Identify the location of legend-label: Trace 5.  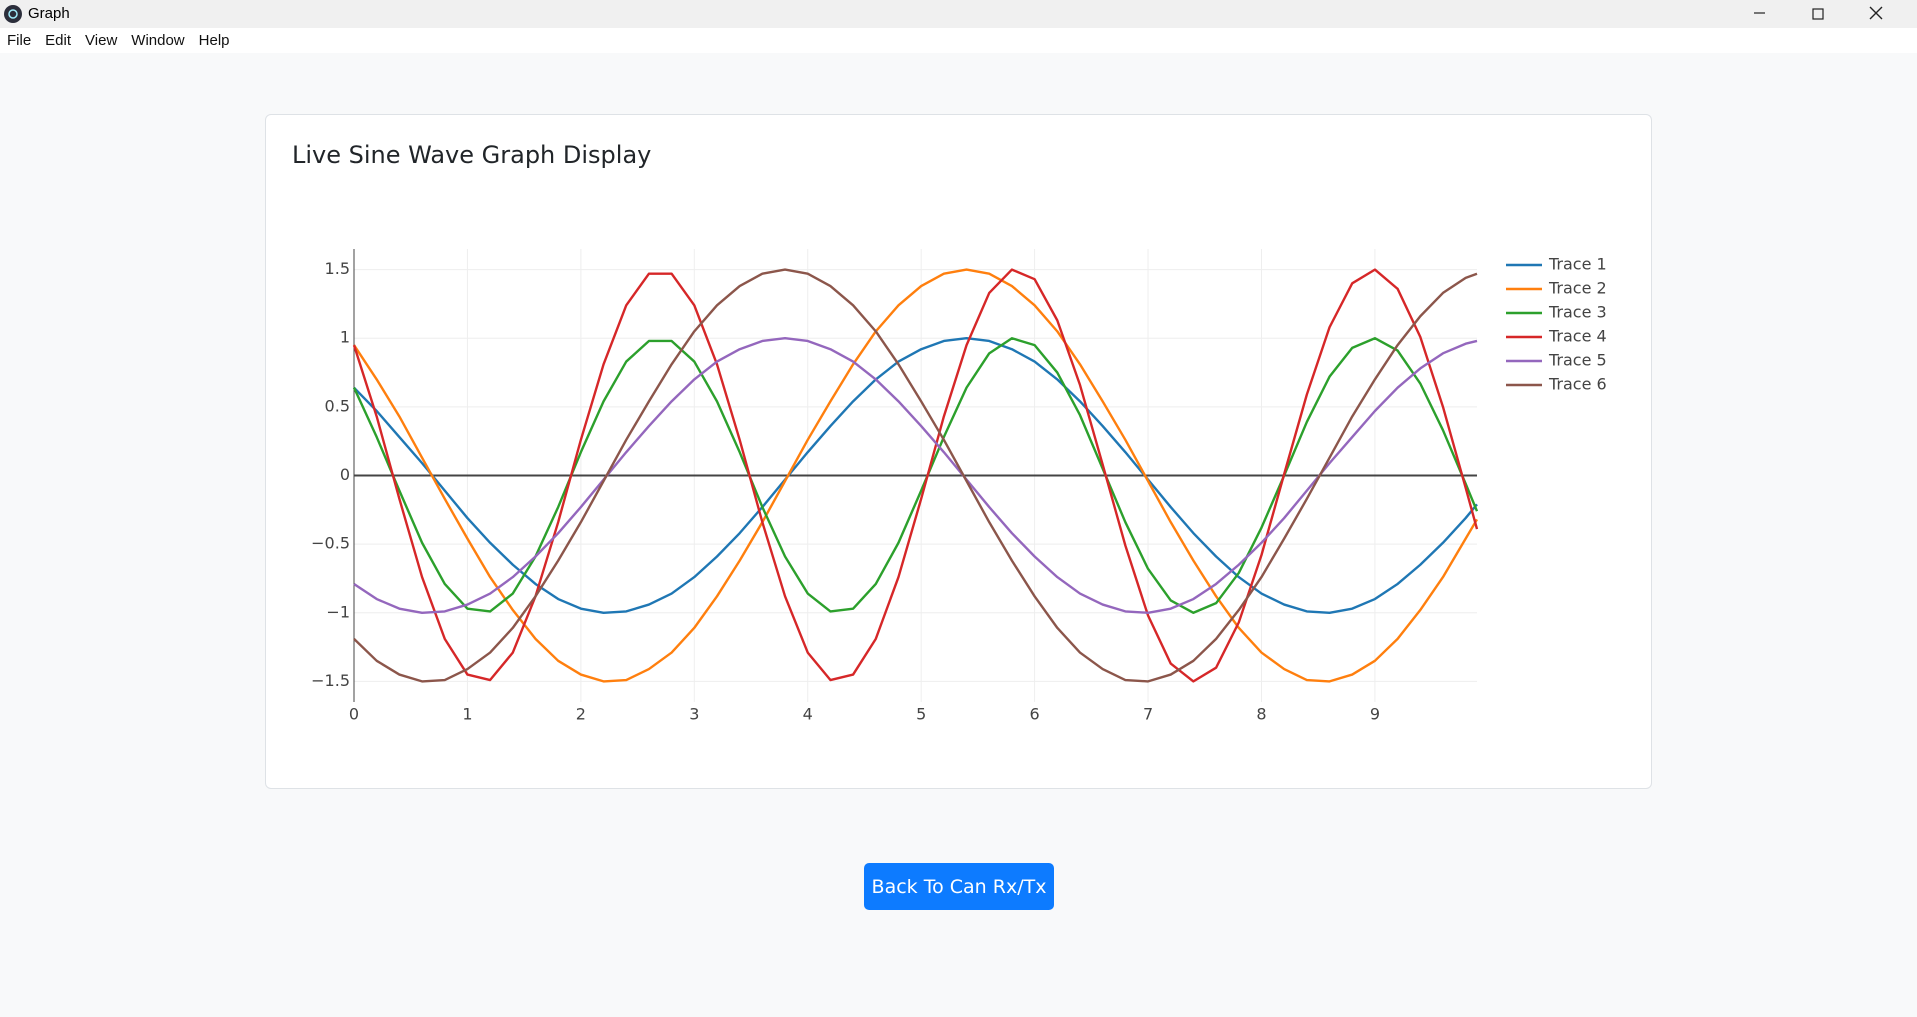
(1577, 360).